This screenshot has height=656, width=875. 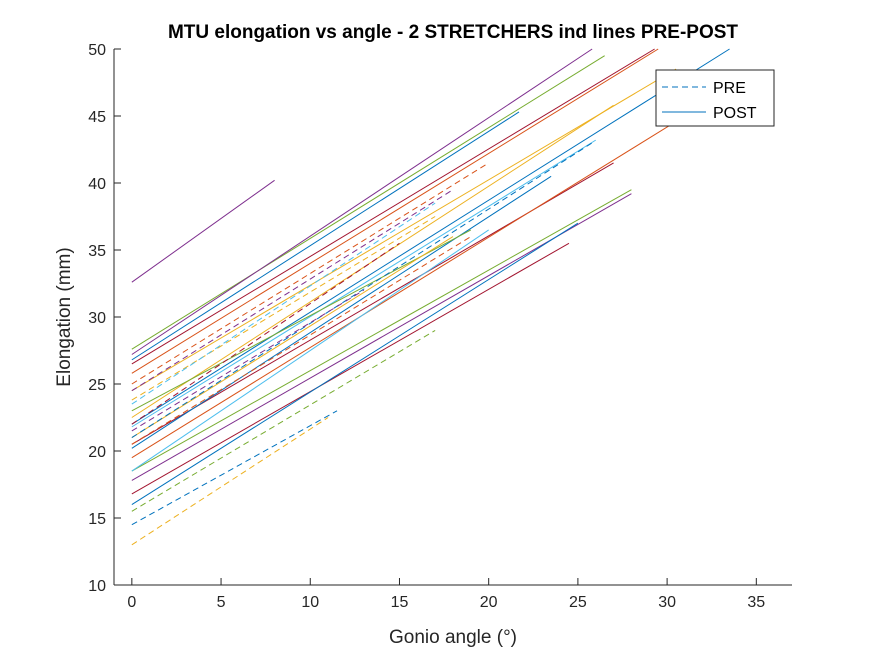 What do you see at coordinates (729, 88) in the screenshot?
I see `legend-pre-label: PRE` at bounding box center [729, 88].